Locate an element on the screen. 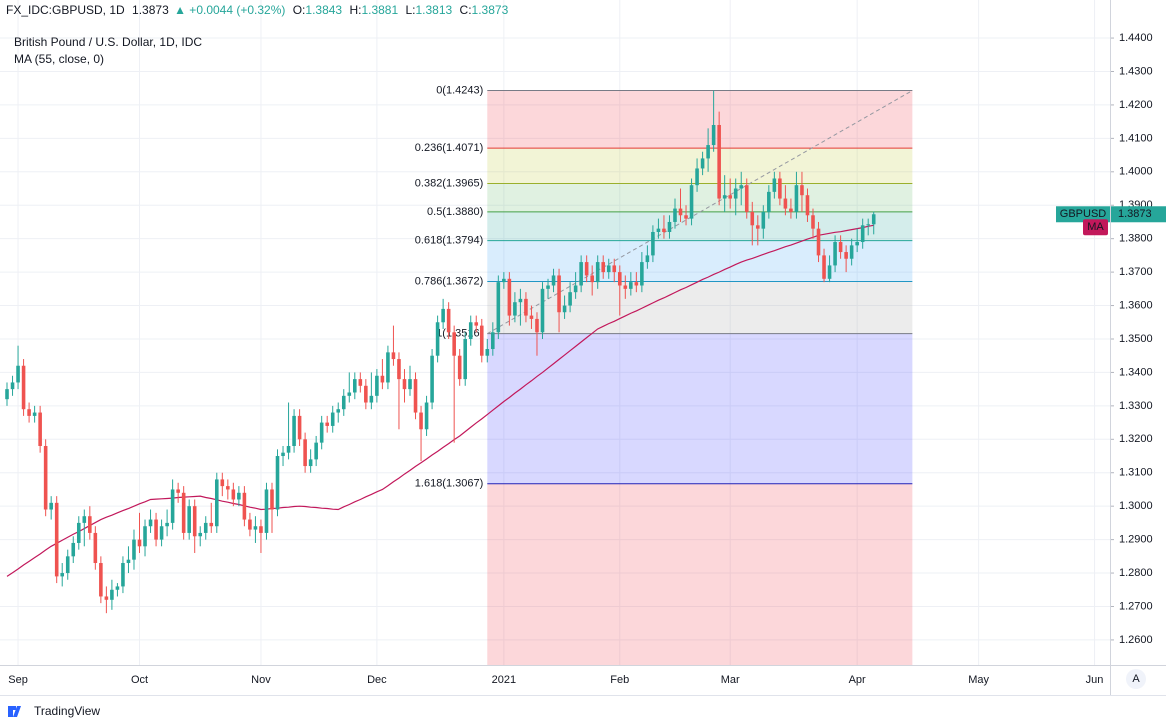  auto-scale-label: A is located at coordinates (1136, 679).